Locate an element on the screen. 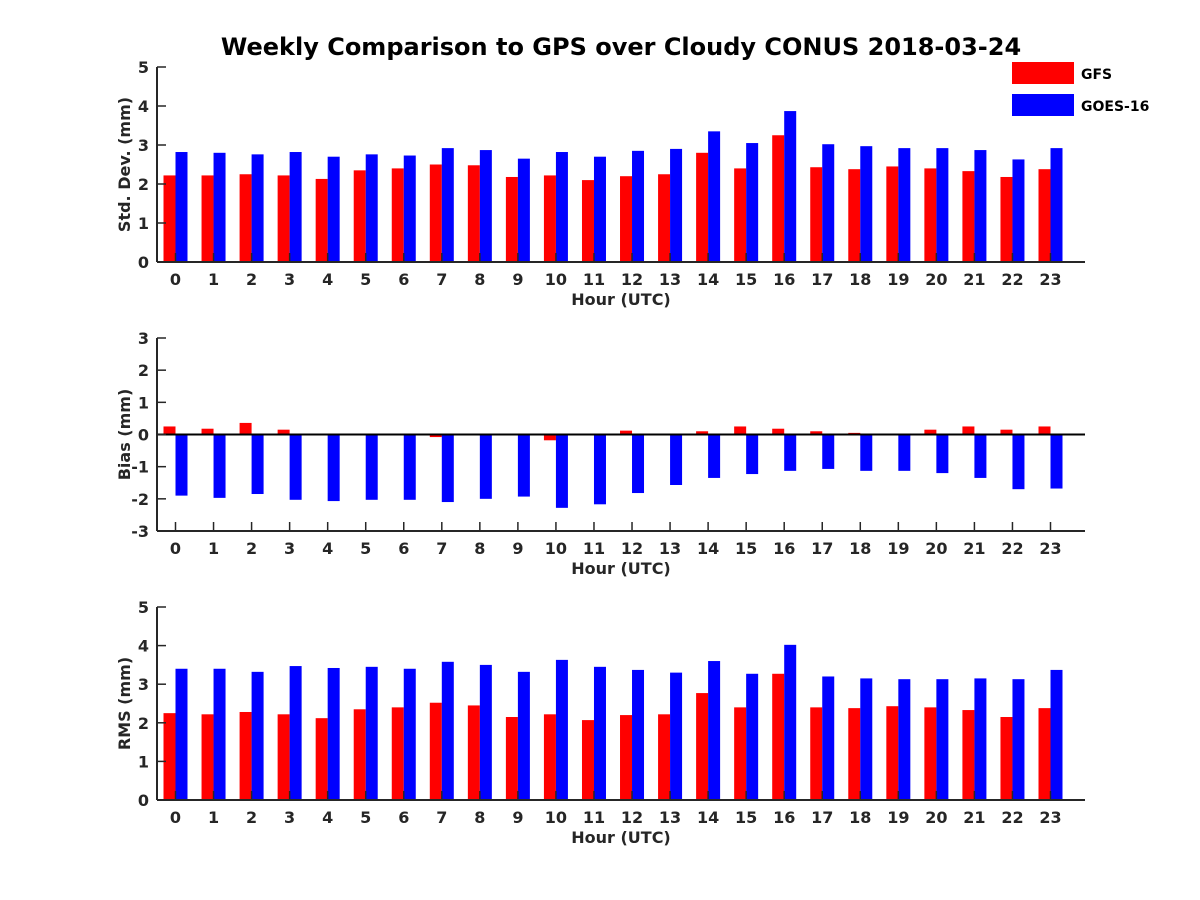  bias-x-tick-label: 3 is located at coordinates (289, 548).